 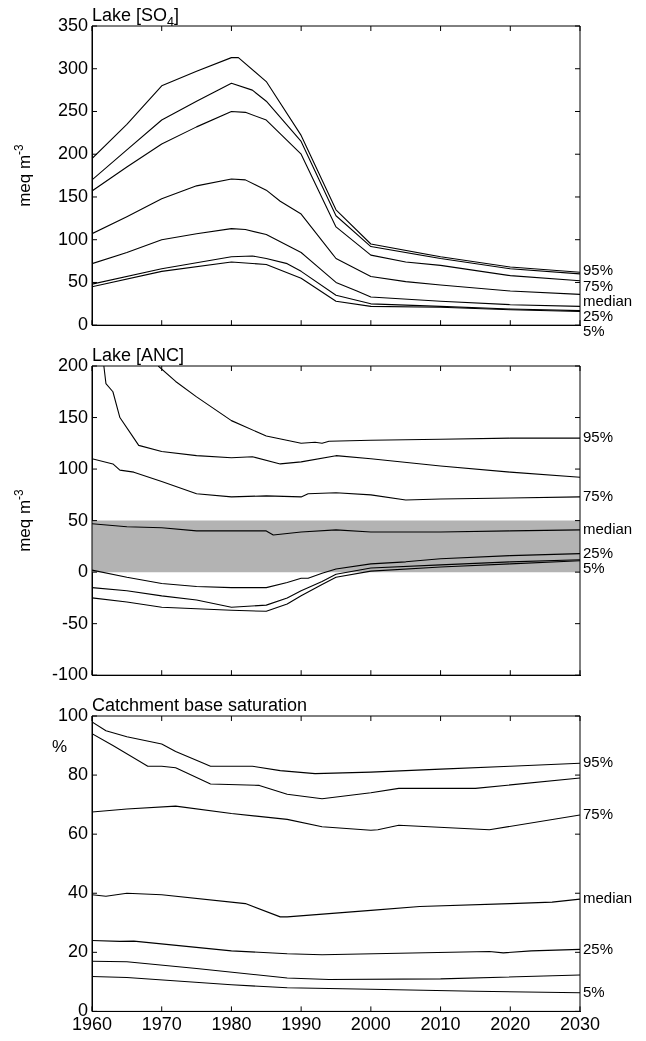 What do you see at coordinates (72, 110) in the screenshot?
I see `y-tick-label: 250` at bounding box center [72, 110].